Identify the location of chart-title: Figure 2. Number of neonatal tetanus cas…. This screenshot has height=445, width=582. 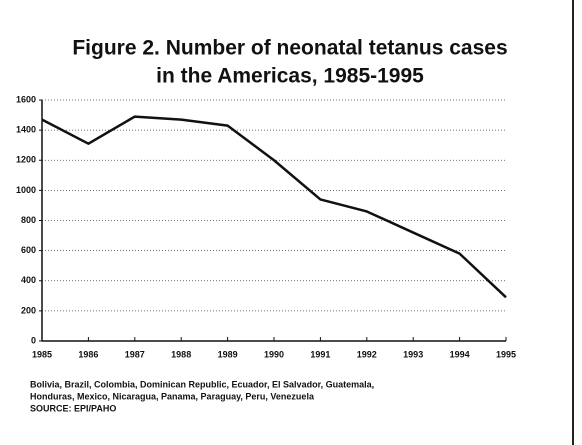
(289, 48).